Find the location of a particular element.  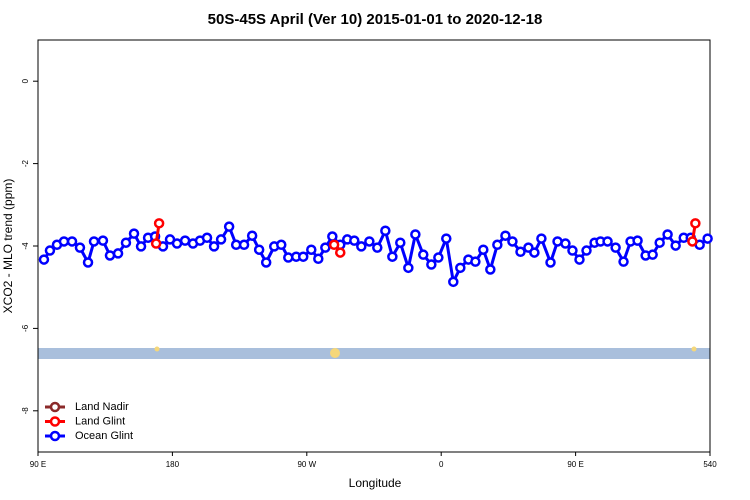

legend-label: Land Glint is located at coordinates (100, 421).